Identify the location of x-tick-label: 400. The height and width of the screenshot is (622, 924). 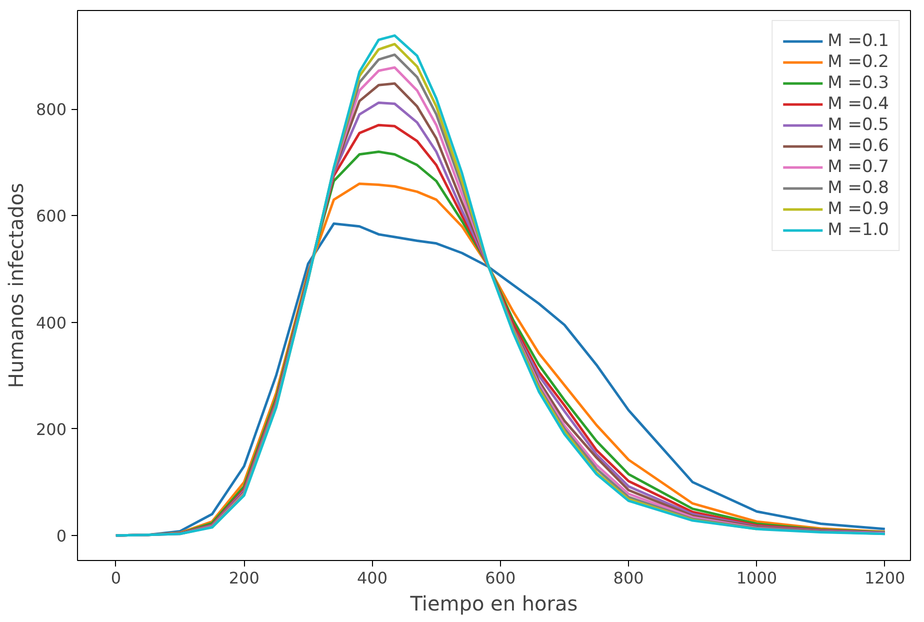
(372, 578).